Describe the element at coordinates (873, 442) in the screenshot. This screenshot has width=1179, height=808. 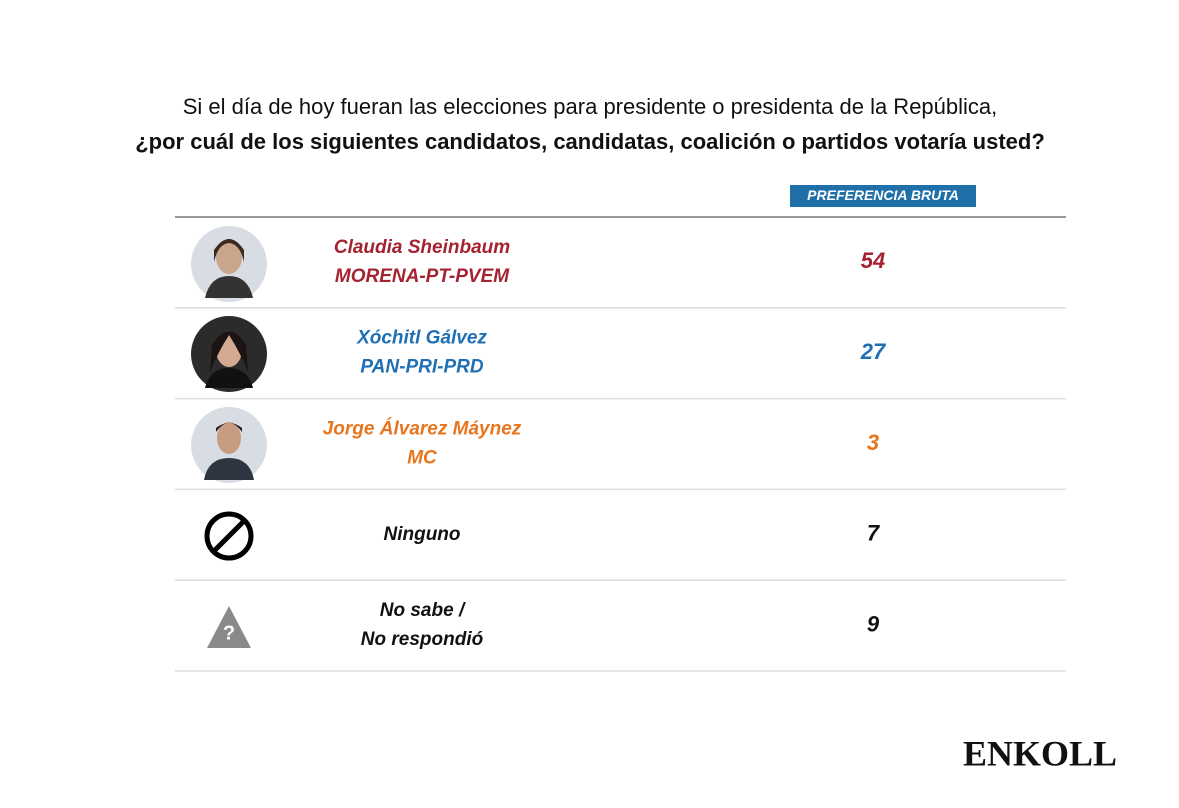
I see `row-value: 3` at that location.